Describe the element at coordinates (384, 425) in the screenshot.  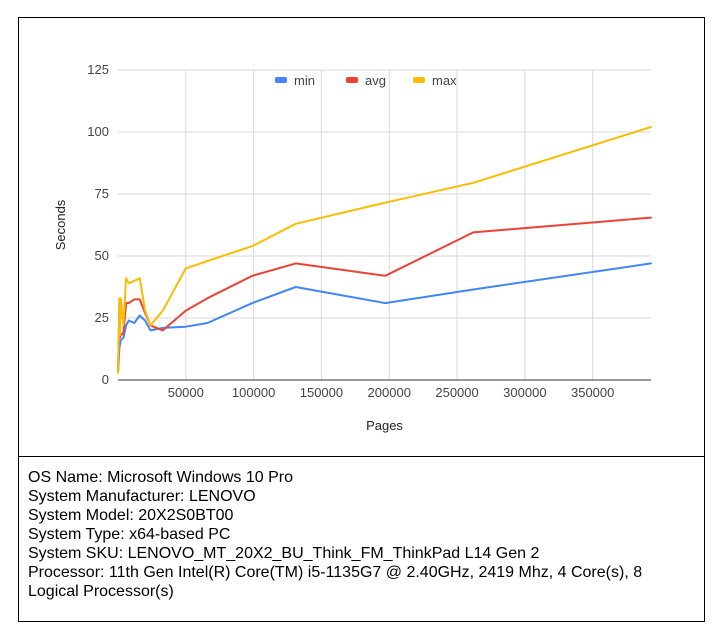
I see `x-axis-title: Pages` at that location.